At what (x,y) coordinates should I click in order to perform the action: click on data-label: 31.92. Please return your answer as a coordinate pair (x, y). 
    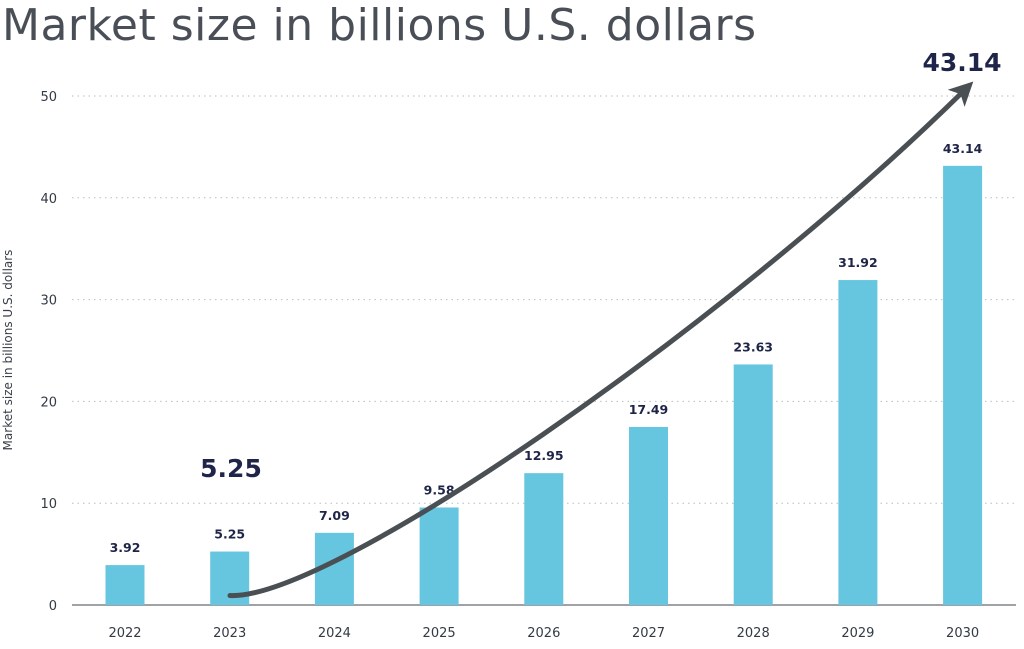
    Looking at the image, I should click on (858, 262).